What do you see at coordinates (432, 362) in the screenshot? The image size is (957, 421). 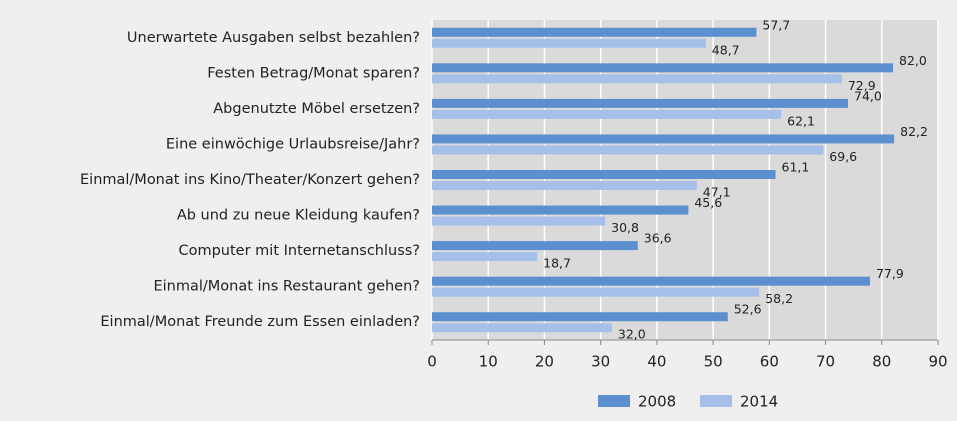 I see `x-tick-label: 0` at bounding box center [432, 362].